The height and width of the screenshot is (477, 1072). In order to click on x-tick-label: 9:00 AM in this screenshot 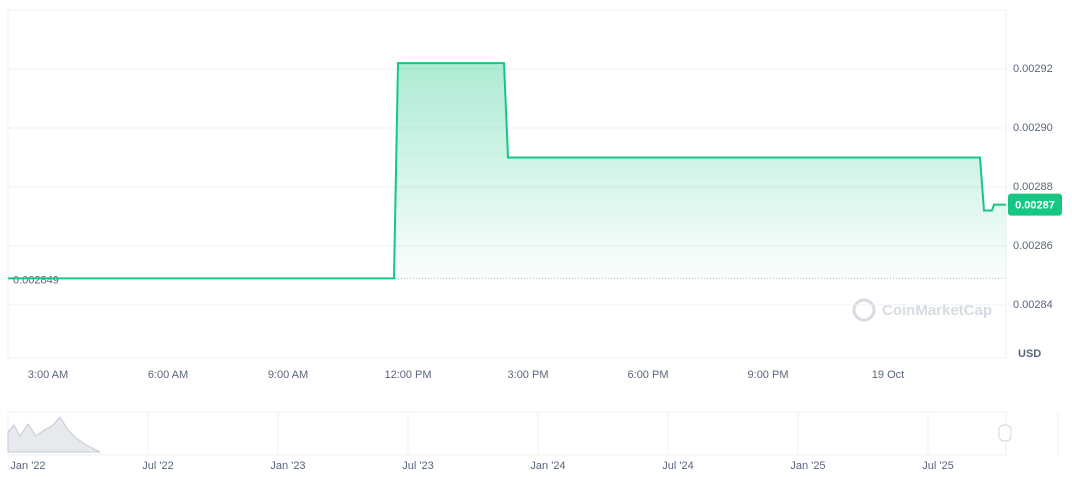, I will do `click(288, 375)`.